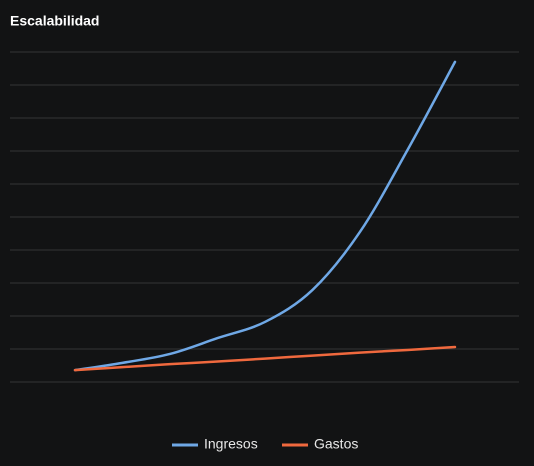 The image size is (534, 466). What do you see at coordinates (54, 21) in the screenshot?
I see `chart-title: Escalabilidad` at bounding box center [54, 21].